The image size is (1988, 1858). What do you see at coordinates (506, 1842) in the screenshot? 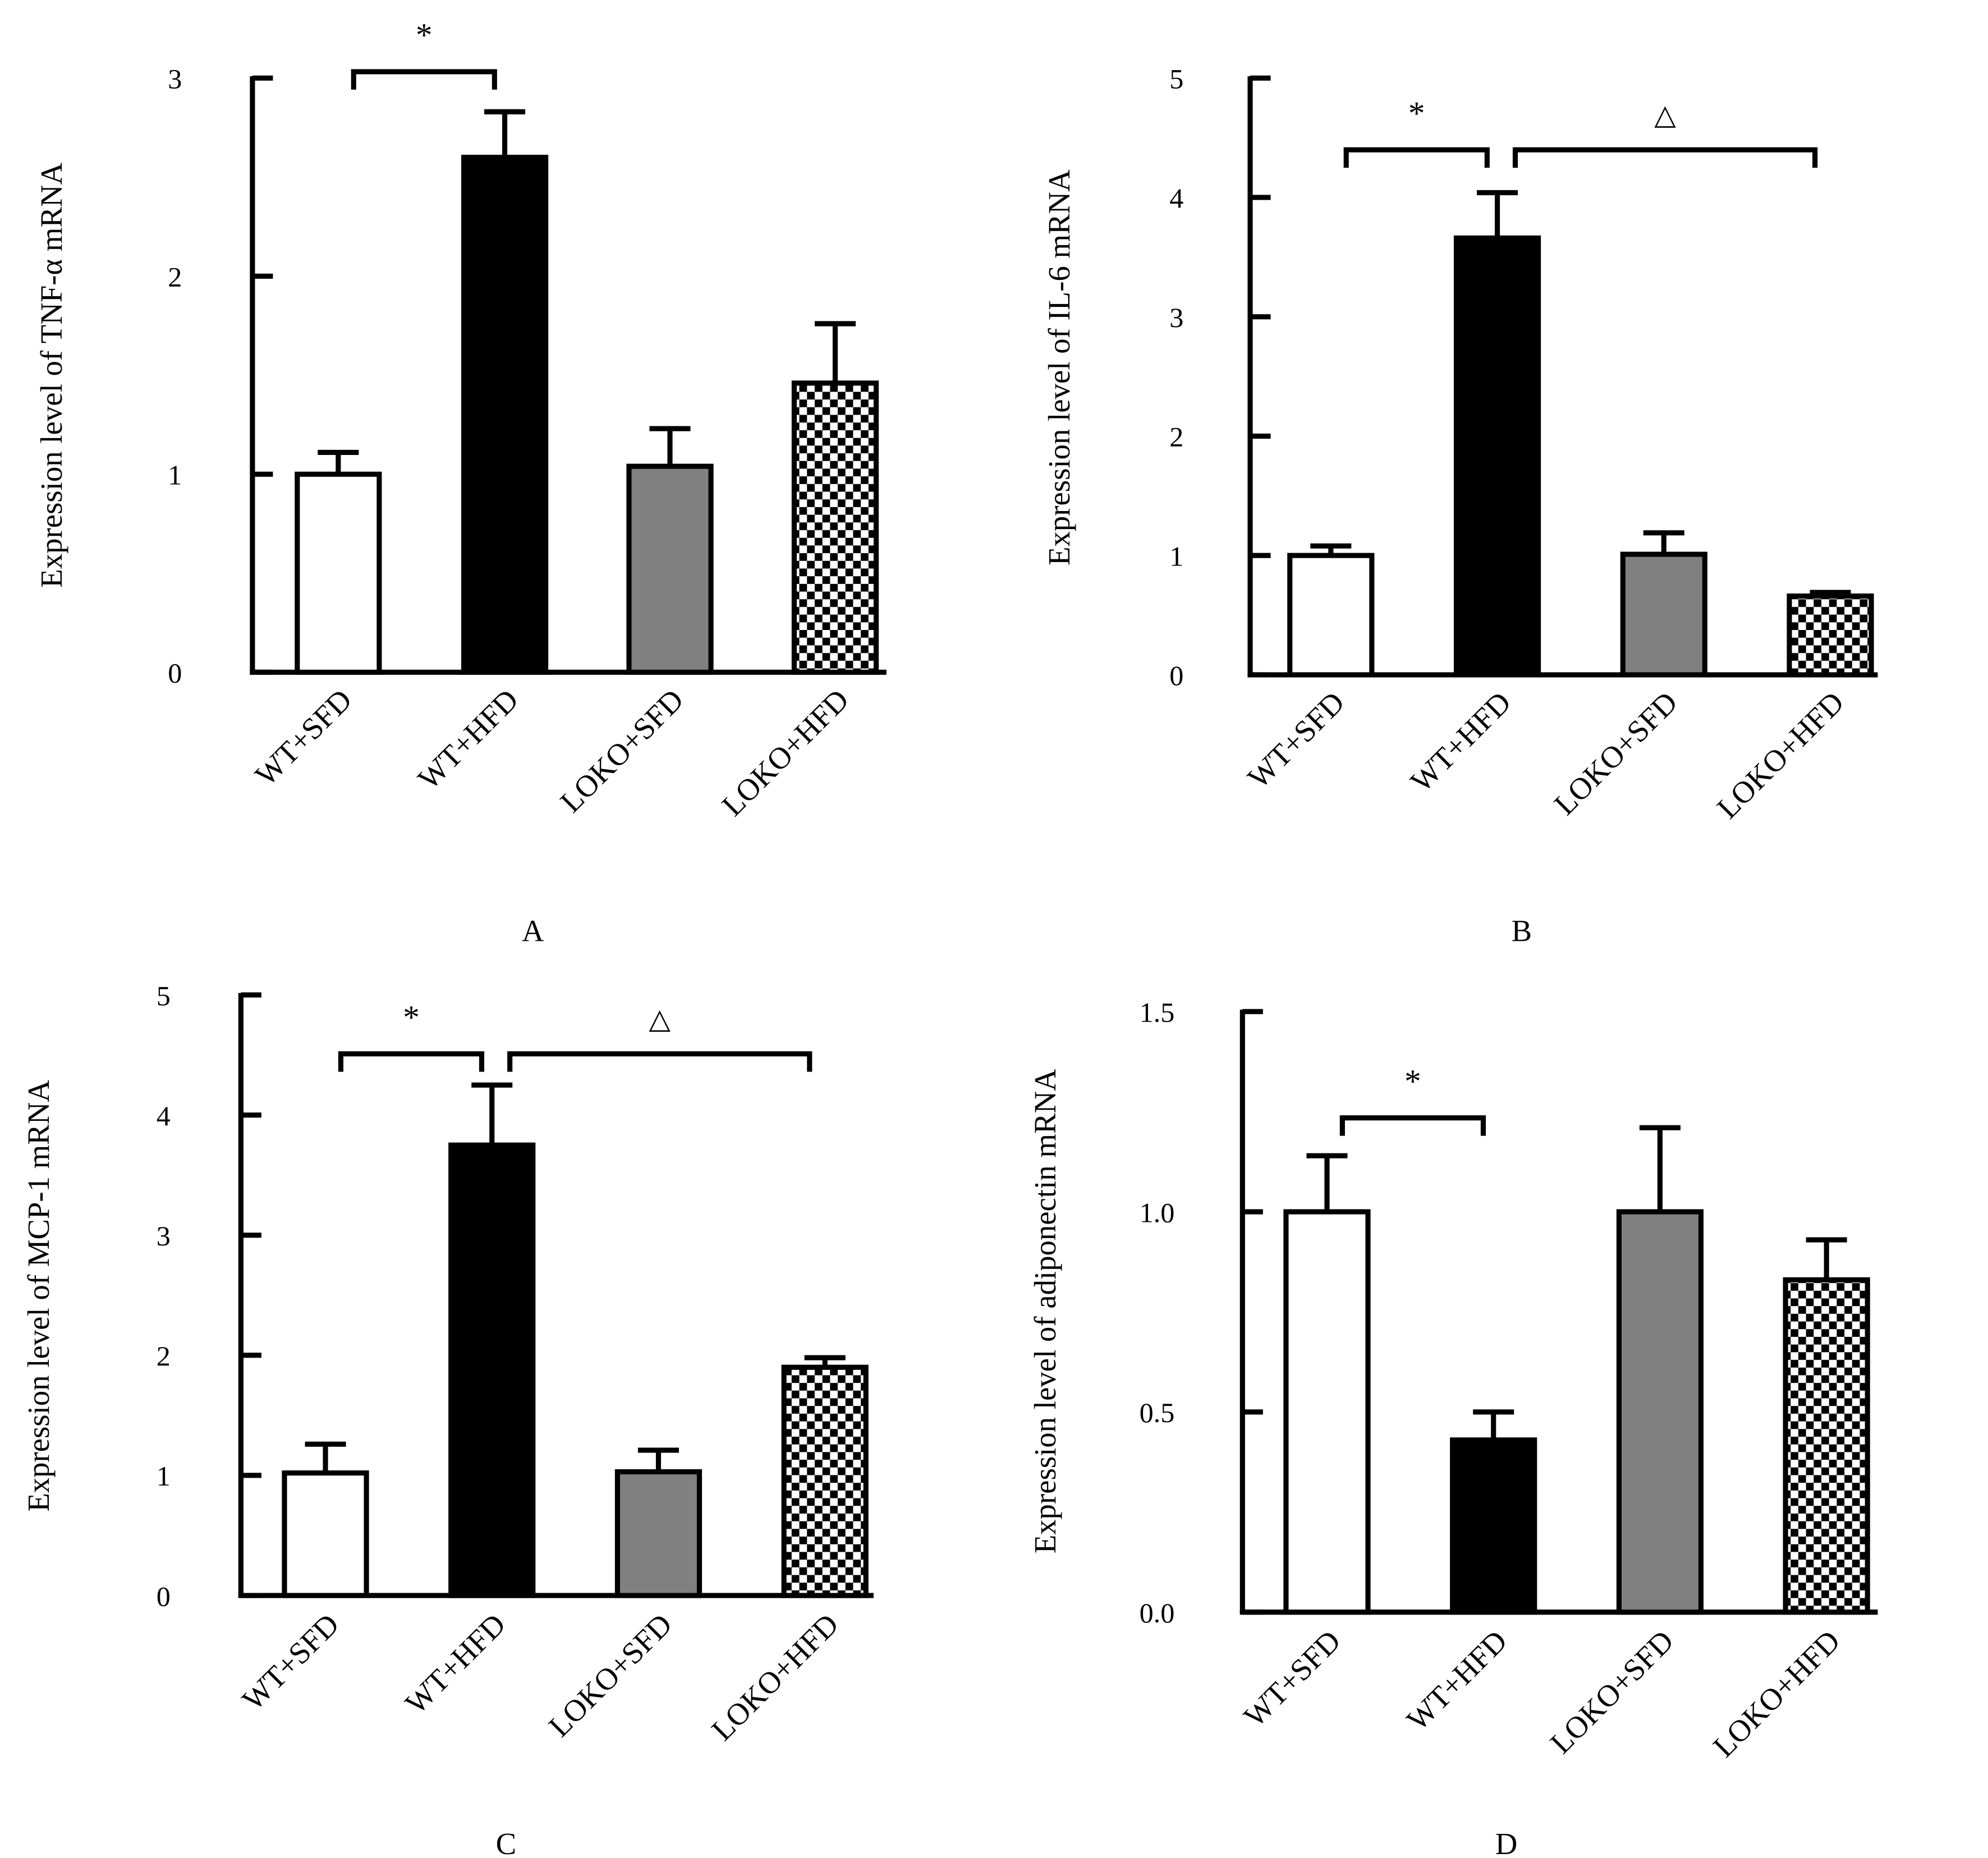
I see `panel-label: C` at bounding box center [506, 1842].